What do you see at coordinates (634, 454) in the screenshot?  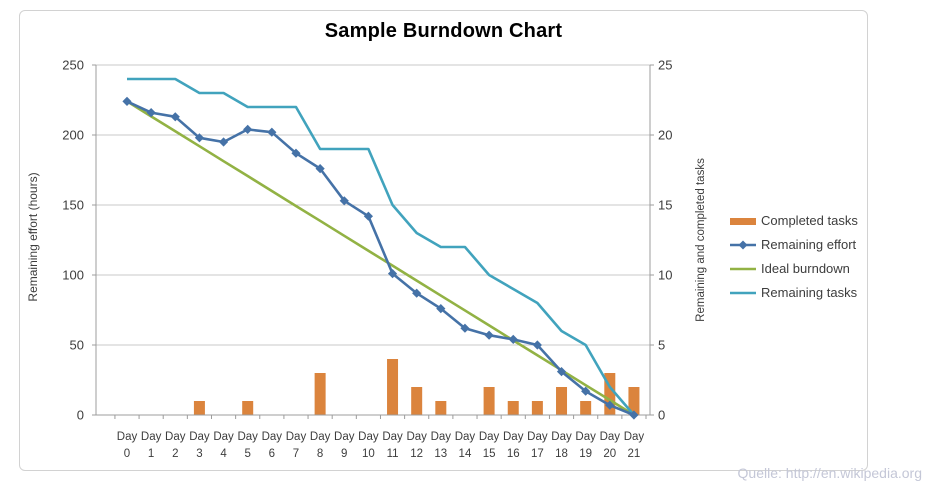 I see `svg-text: 21` at bounding box center [634, 454].